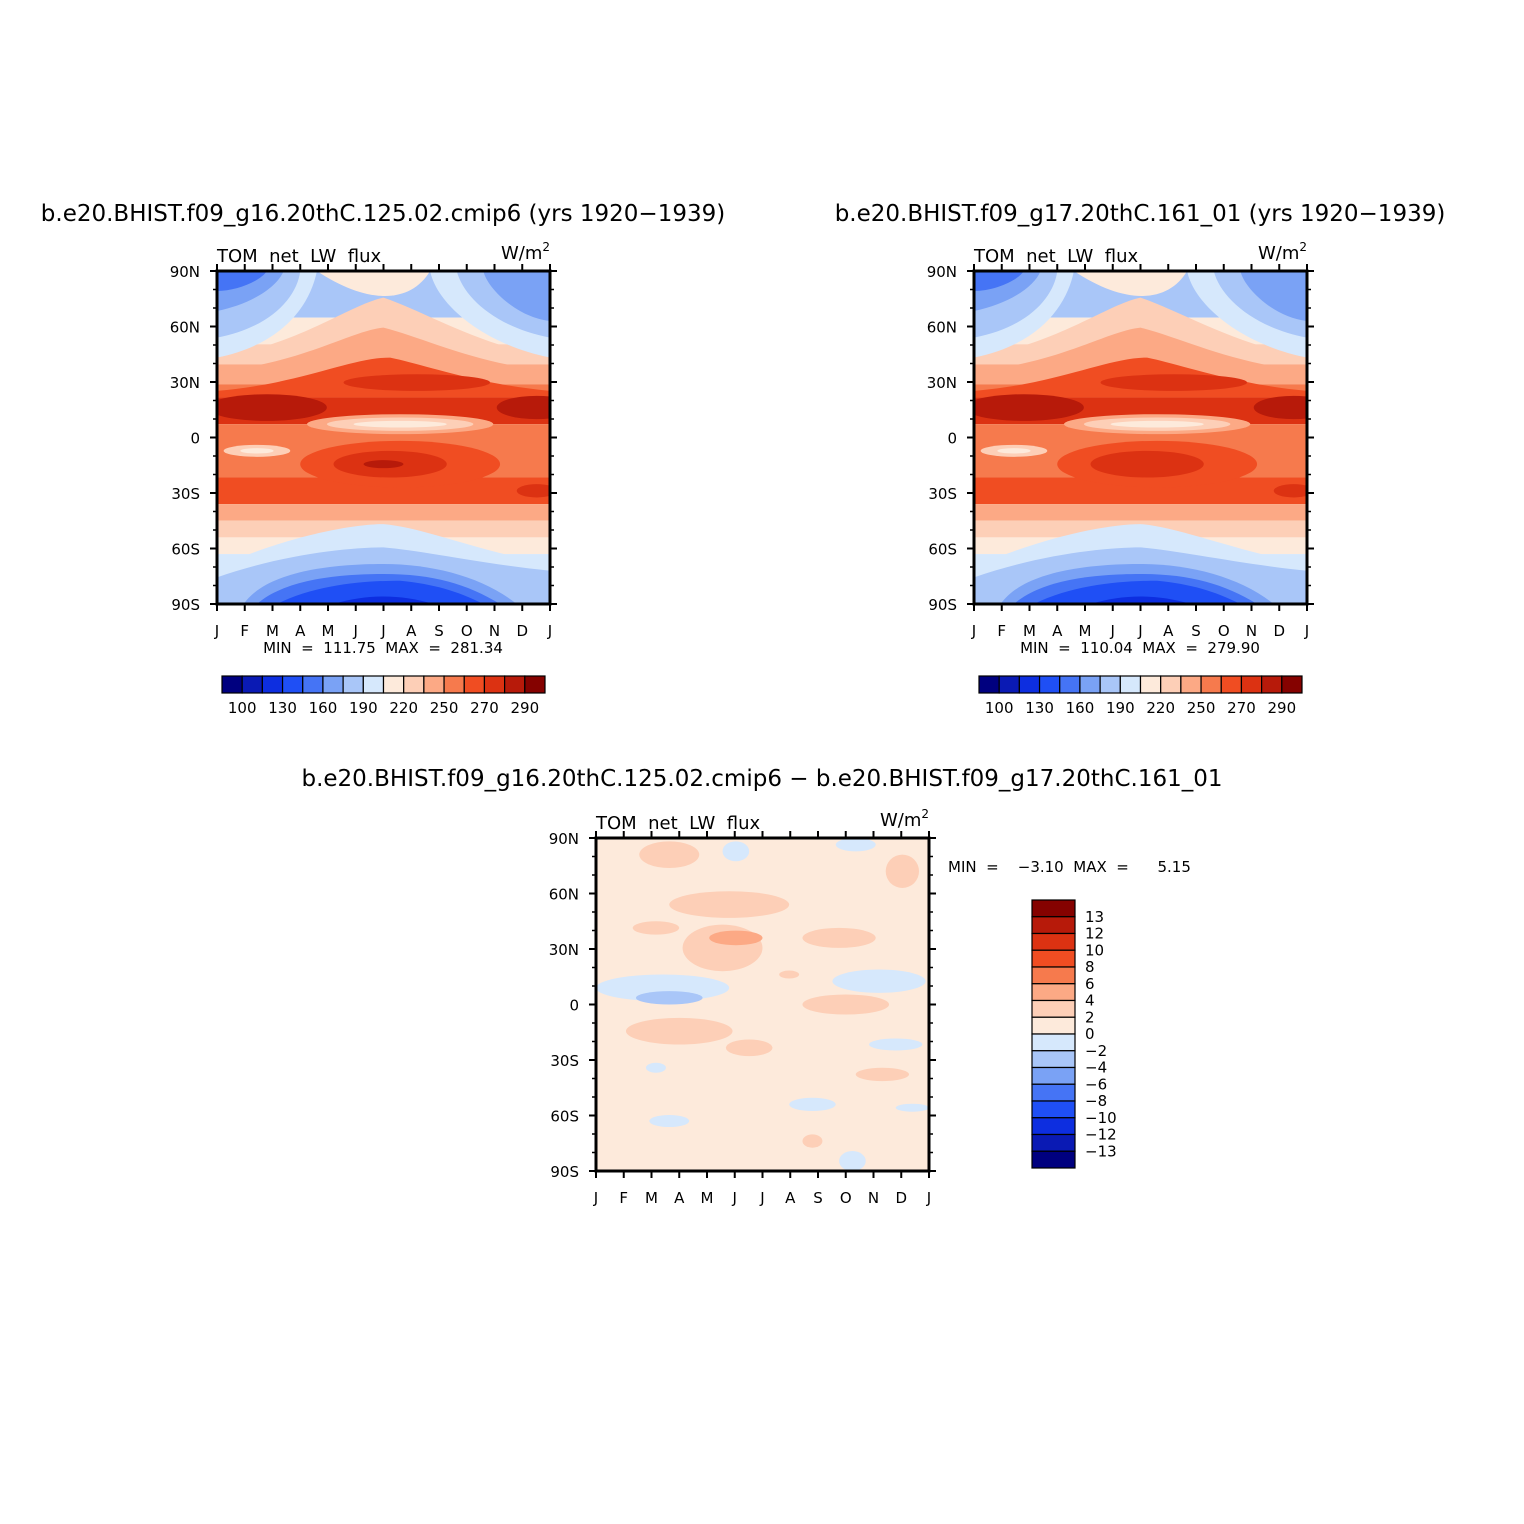  What do you see at coordinates (1090, 1001) in the screenshot?
I see `colorbar-label: 4` at bounding box center [1090, 1001].